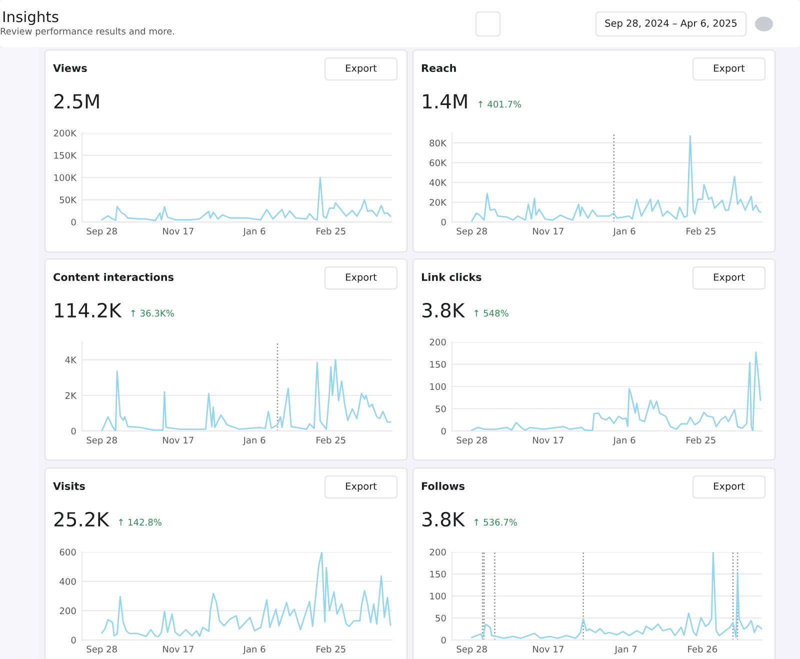 This screenshot has height=659, width=800. I want to click on chart-title: Reach, so click(439, 68).